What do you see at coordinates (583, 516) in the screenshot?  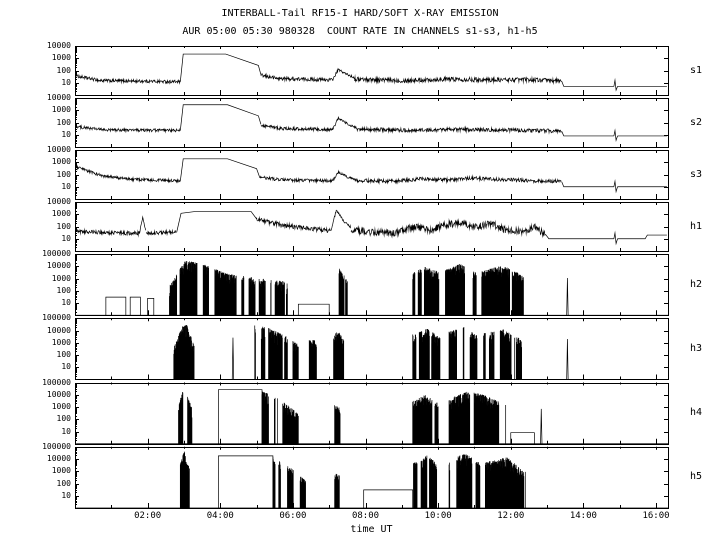 I see `x-tick-label: 14:00` at bounding box center [583, 516].